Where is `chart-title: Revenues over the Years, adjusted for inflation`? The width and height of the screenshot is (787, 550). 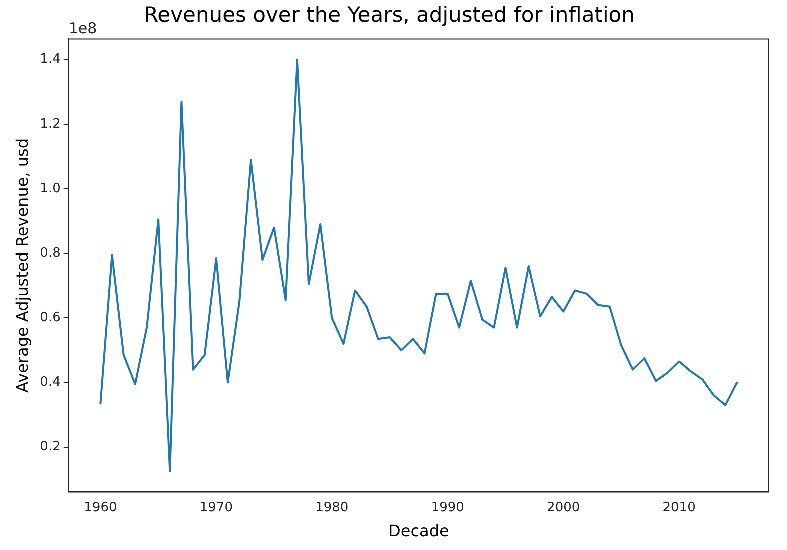
chart-title: Revenues over the Years, adjusted for inflation is located at coordinates (389, 15).